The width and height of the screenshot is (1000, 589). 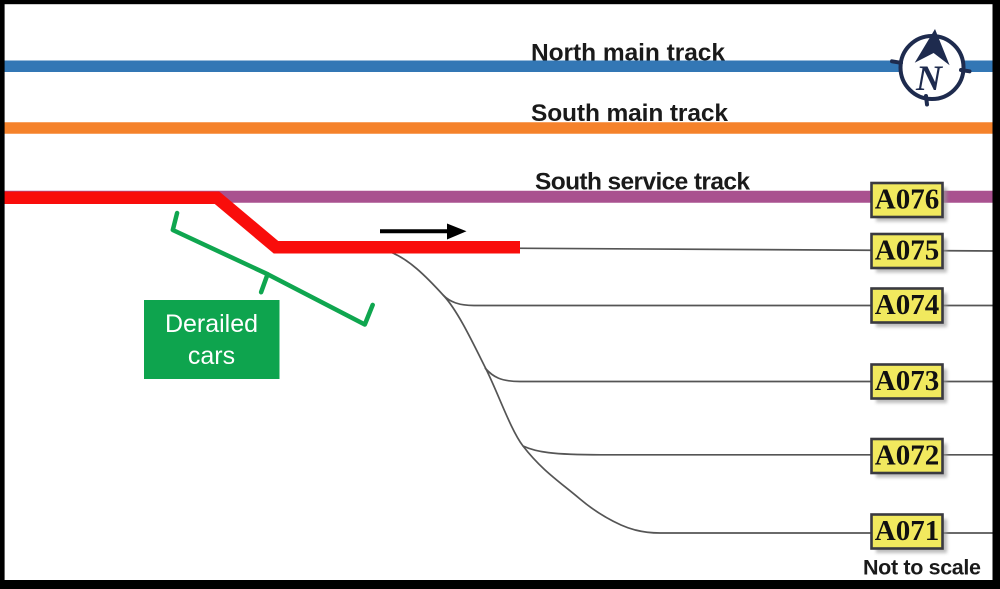 What do you see at coordinates (907, 531) in the screenshot?
I see `svg-text: A071` at bounding box center [907, 531].